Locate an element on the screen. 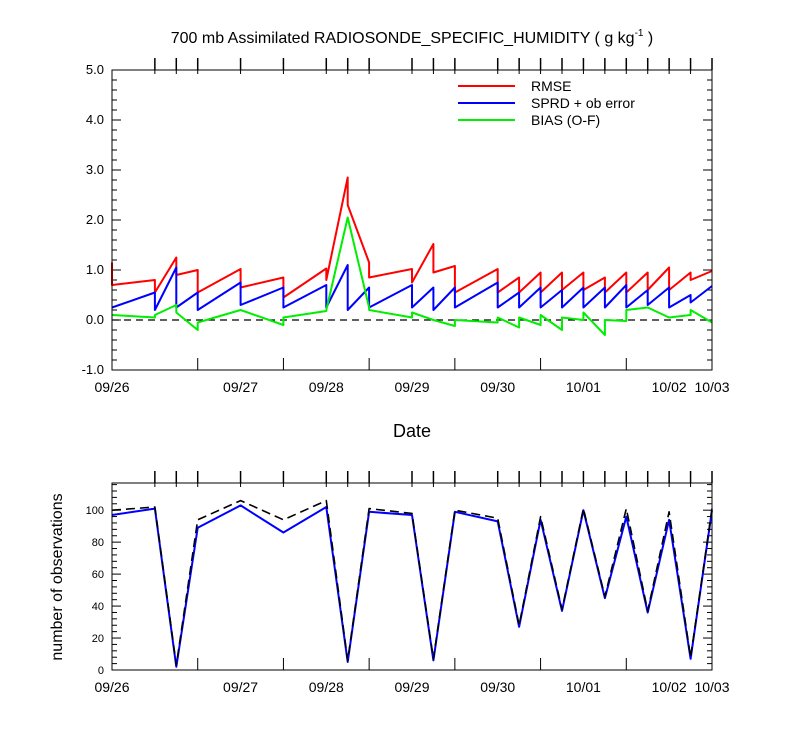  legend-label: SPRD + ob error is located at coordinates (583, 103).